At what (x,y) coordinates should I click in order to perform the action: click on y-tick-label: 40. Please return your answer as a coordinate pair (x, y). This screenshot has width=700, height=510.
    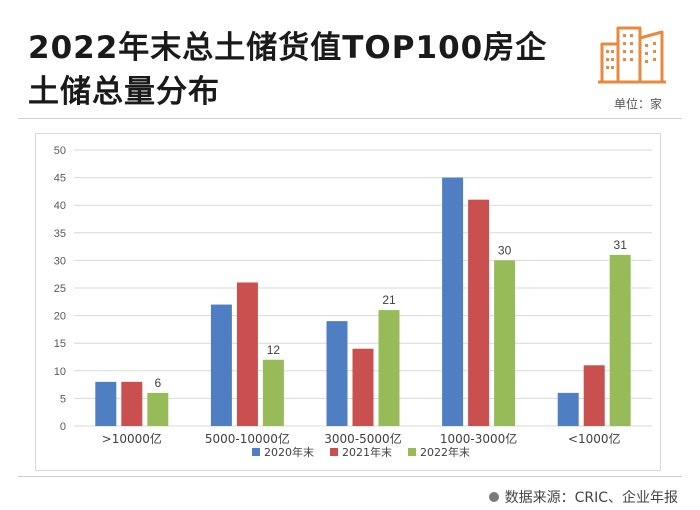
    Looking at the image, I should click on (60, 206).